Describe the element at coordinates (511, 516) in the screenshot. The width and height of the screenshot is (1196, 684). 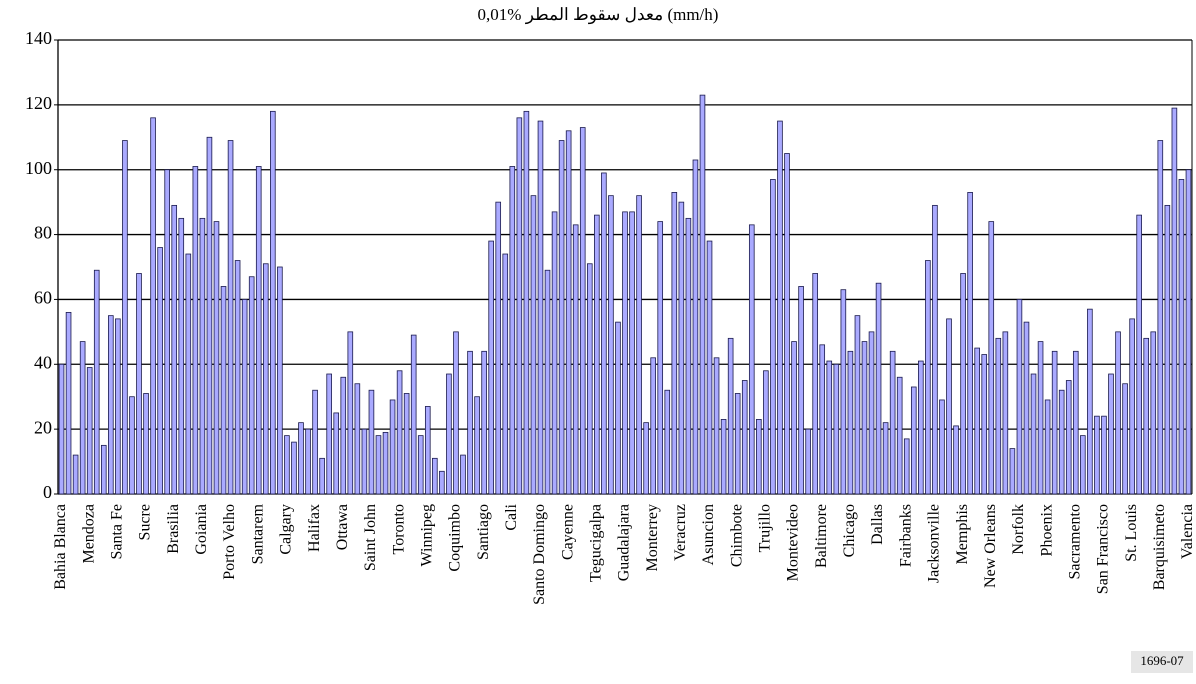
I see `x-tick-label: Cali` at that location.